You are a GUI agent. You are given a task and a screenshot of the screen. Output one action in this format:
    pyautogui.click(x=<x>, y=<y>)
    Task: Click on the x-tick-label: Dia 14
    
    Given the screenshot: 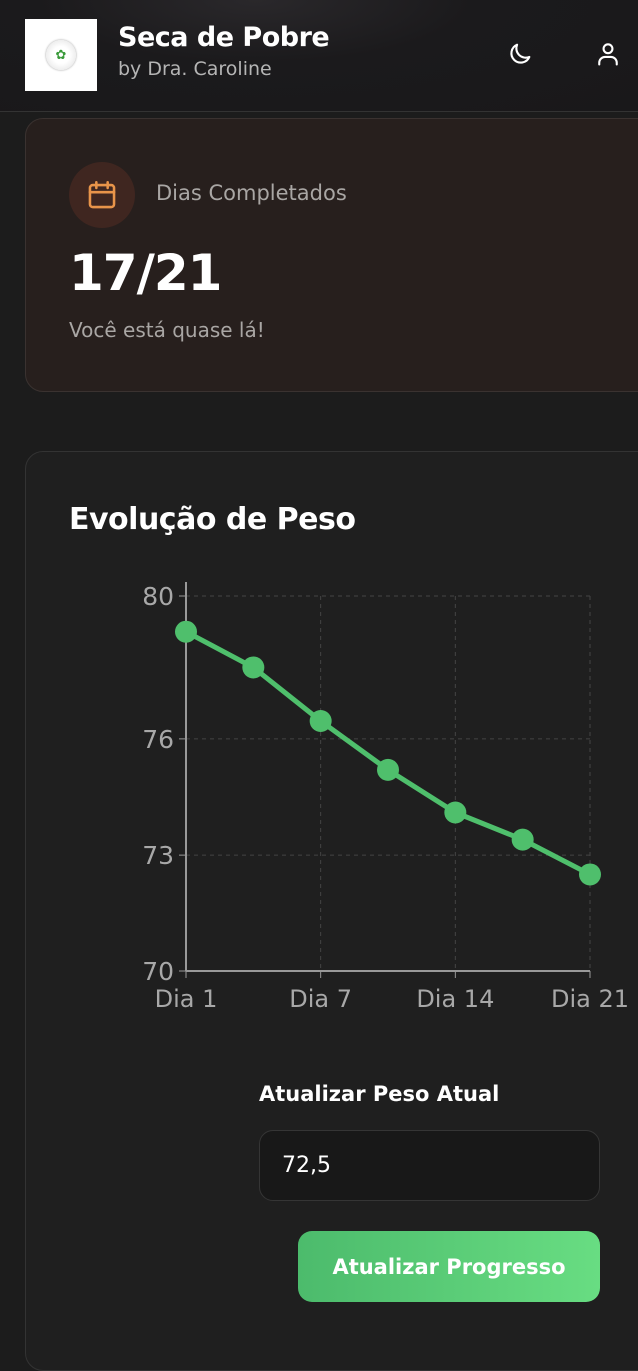 What is the action you would take?
    pyautogui.click(x=455, y=999)
    